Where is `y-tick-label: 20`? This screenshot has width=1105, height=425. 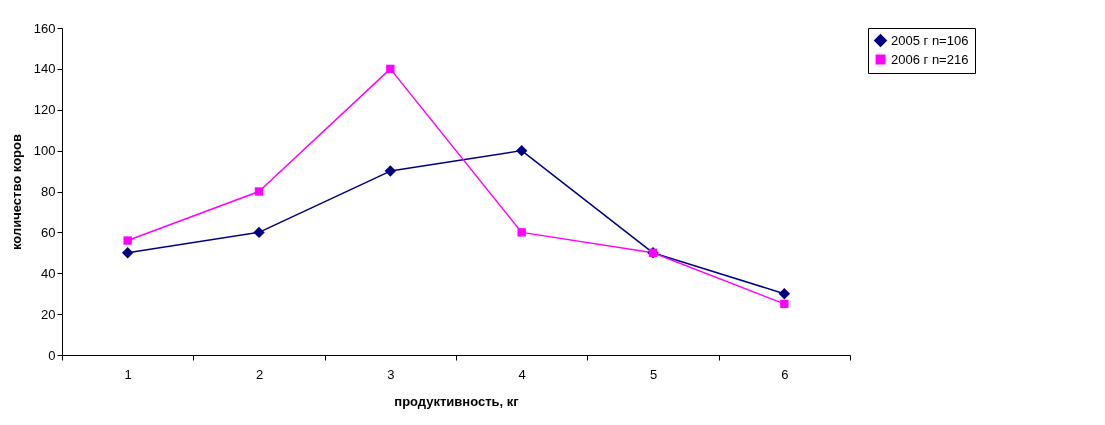
y-tick-label: 20 is located at coordinates (48, 314).